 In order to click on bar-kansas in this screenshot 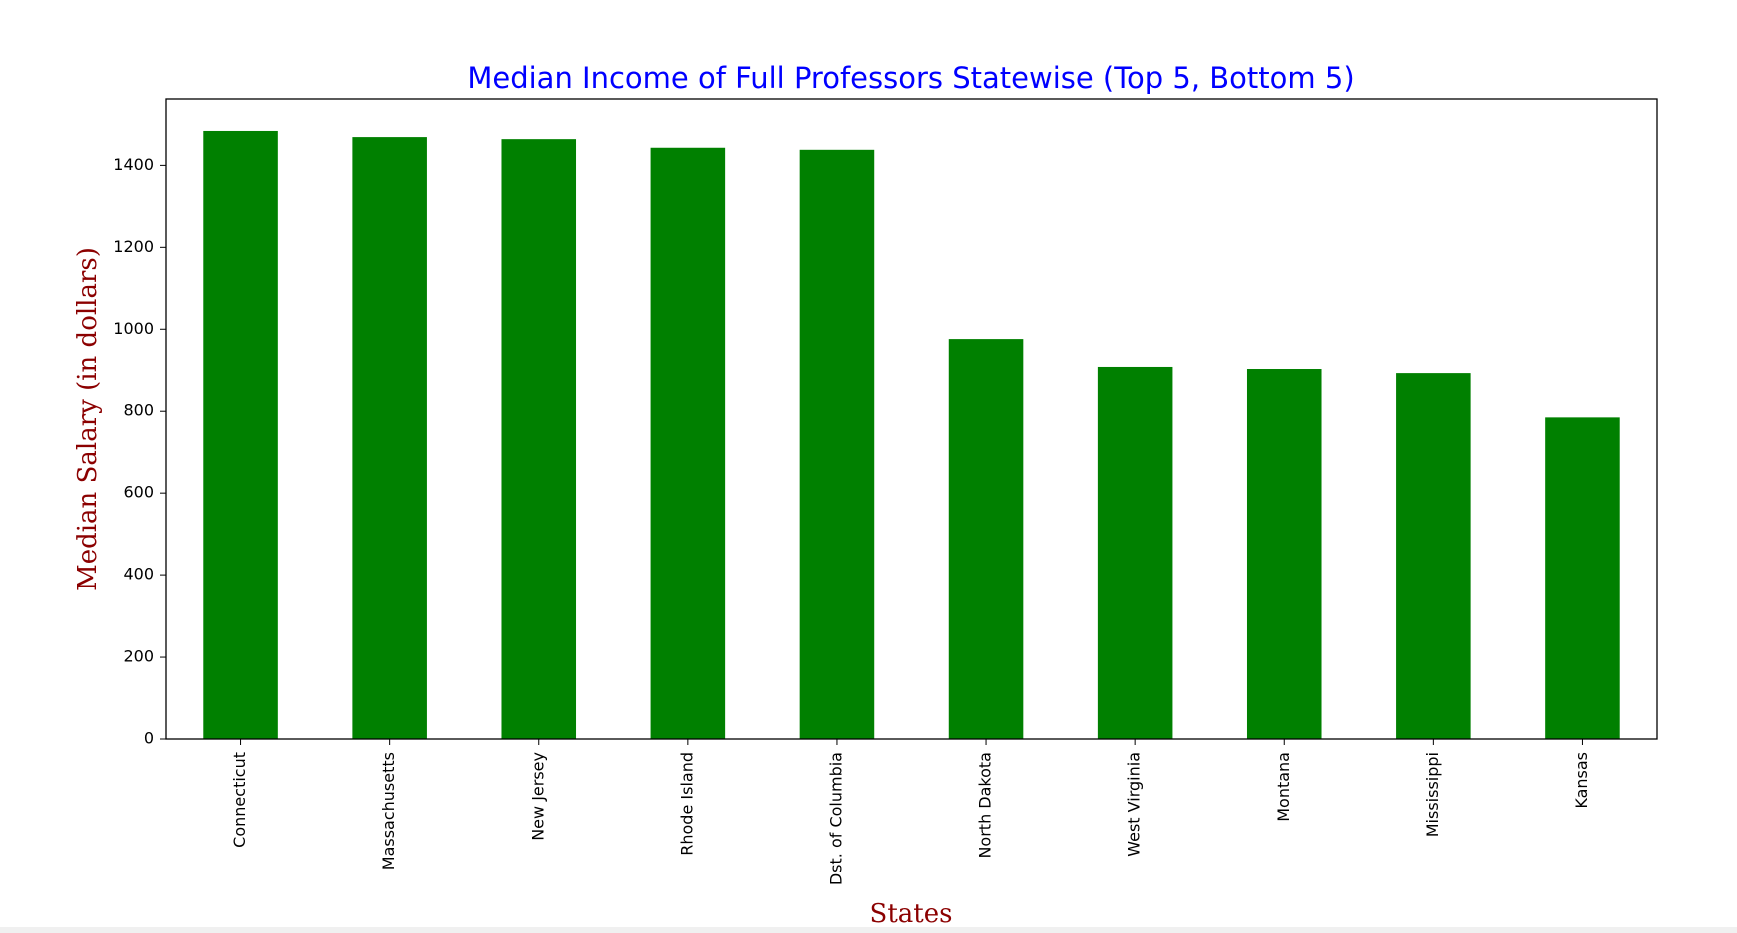, I will do `click(1582, 578)`.